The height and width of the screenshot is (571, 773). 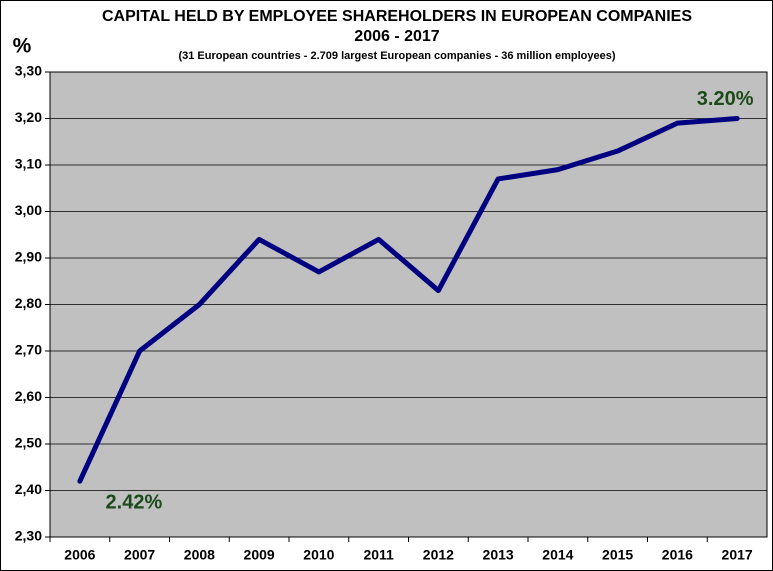 I want to click on x-tick-label: 2015, so click(x=617, y=555).